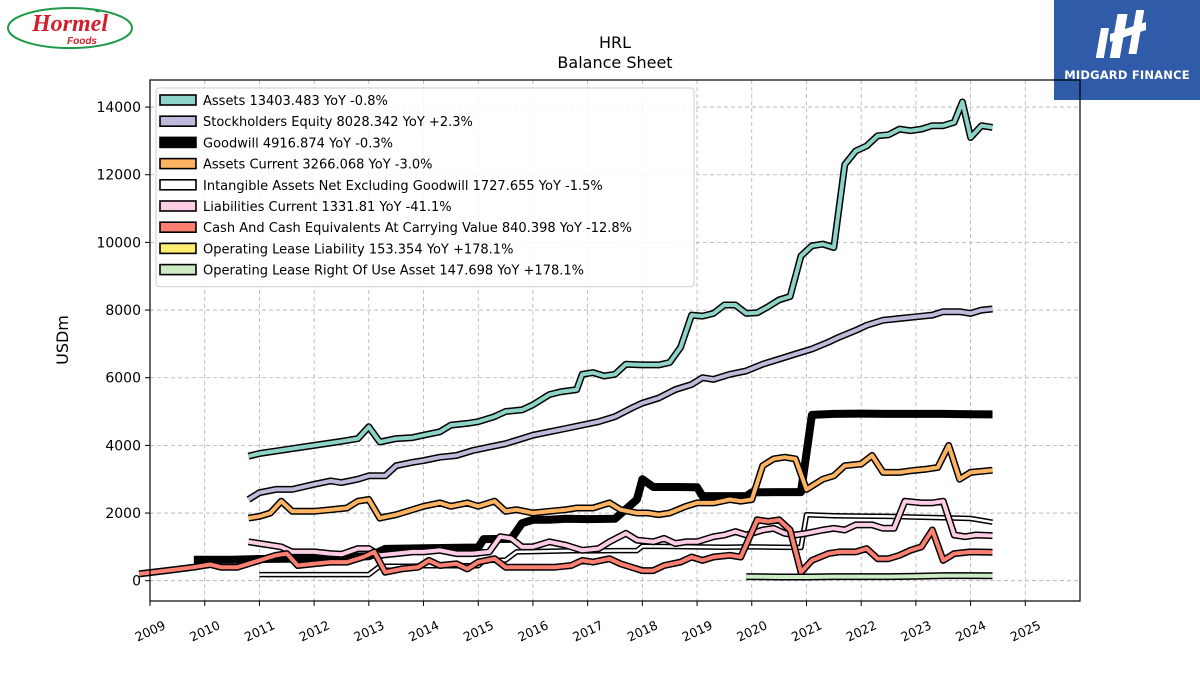 Image resolution: width=1200 pixels, height=675 pixels. What do you see at coordinates (478, 630) in the screenshot?
I see `x-tick-label: 2015` at bounding box center [478, 630].